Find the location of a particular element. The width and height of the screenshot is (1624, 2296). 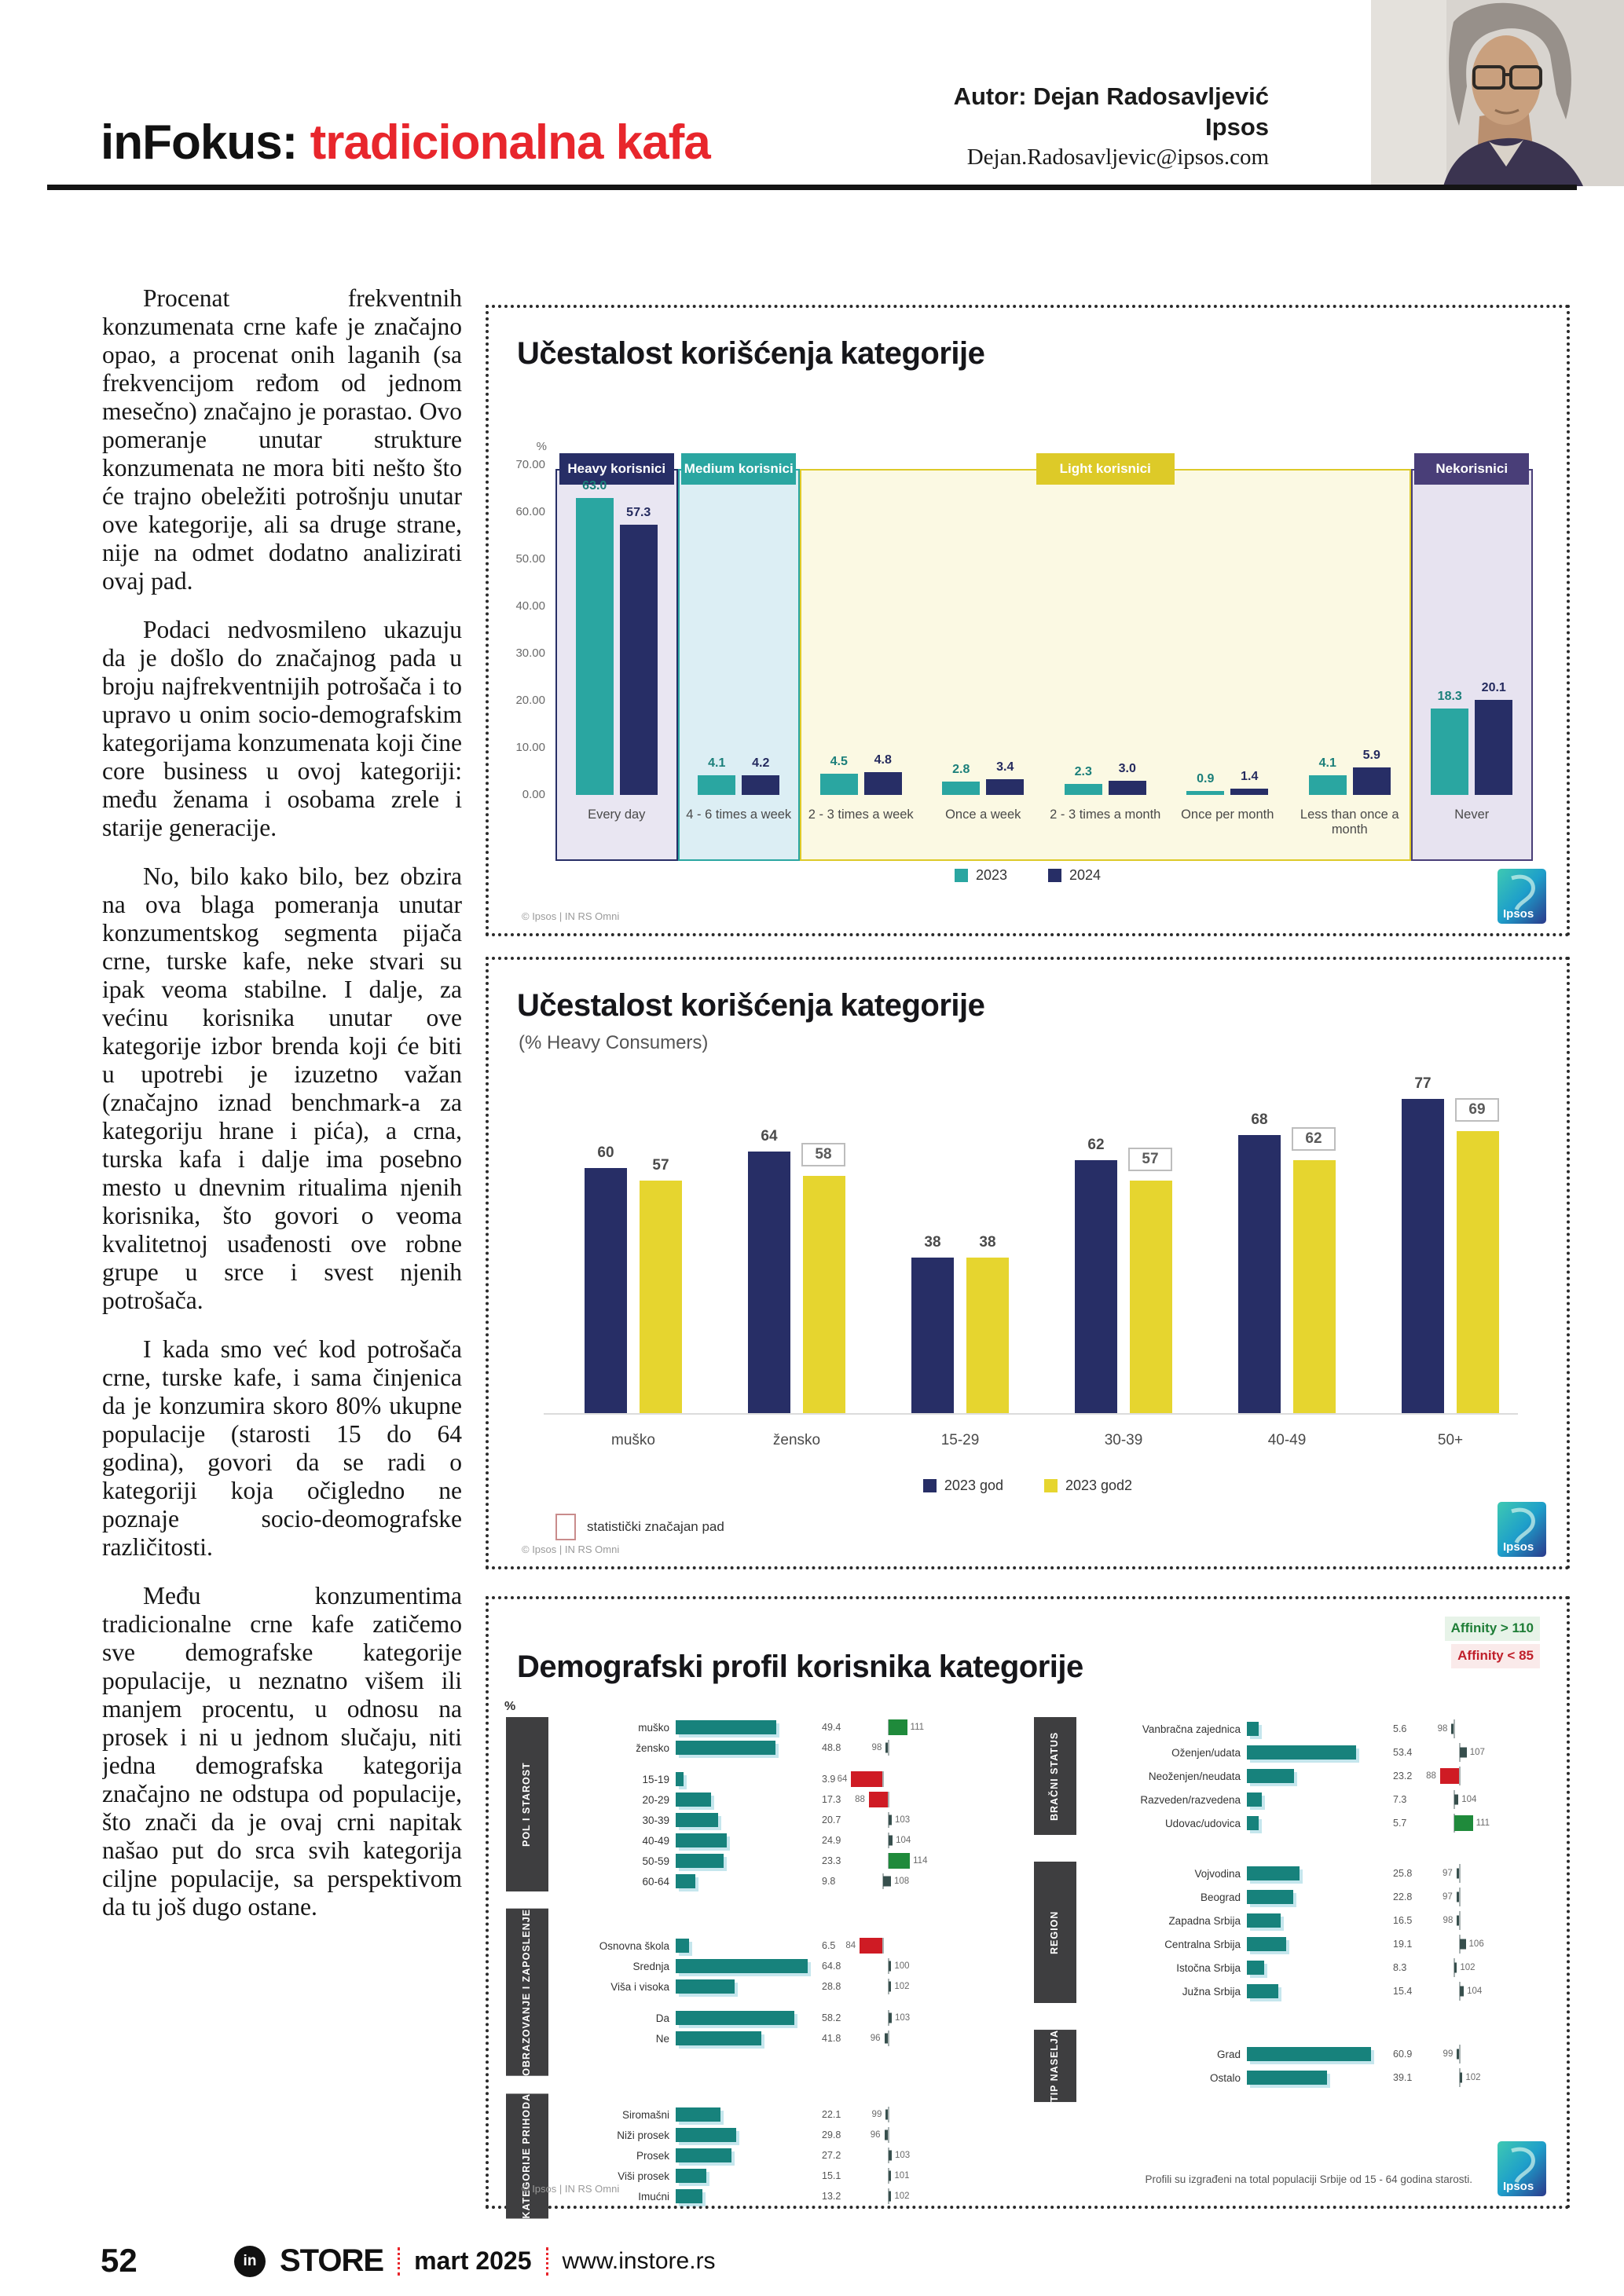

value-label: 5.9 is located at coordinates (1371, 755).